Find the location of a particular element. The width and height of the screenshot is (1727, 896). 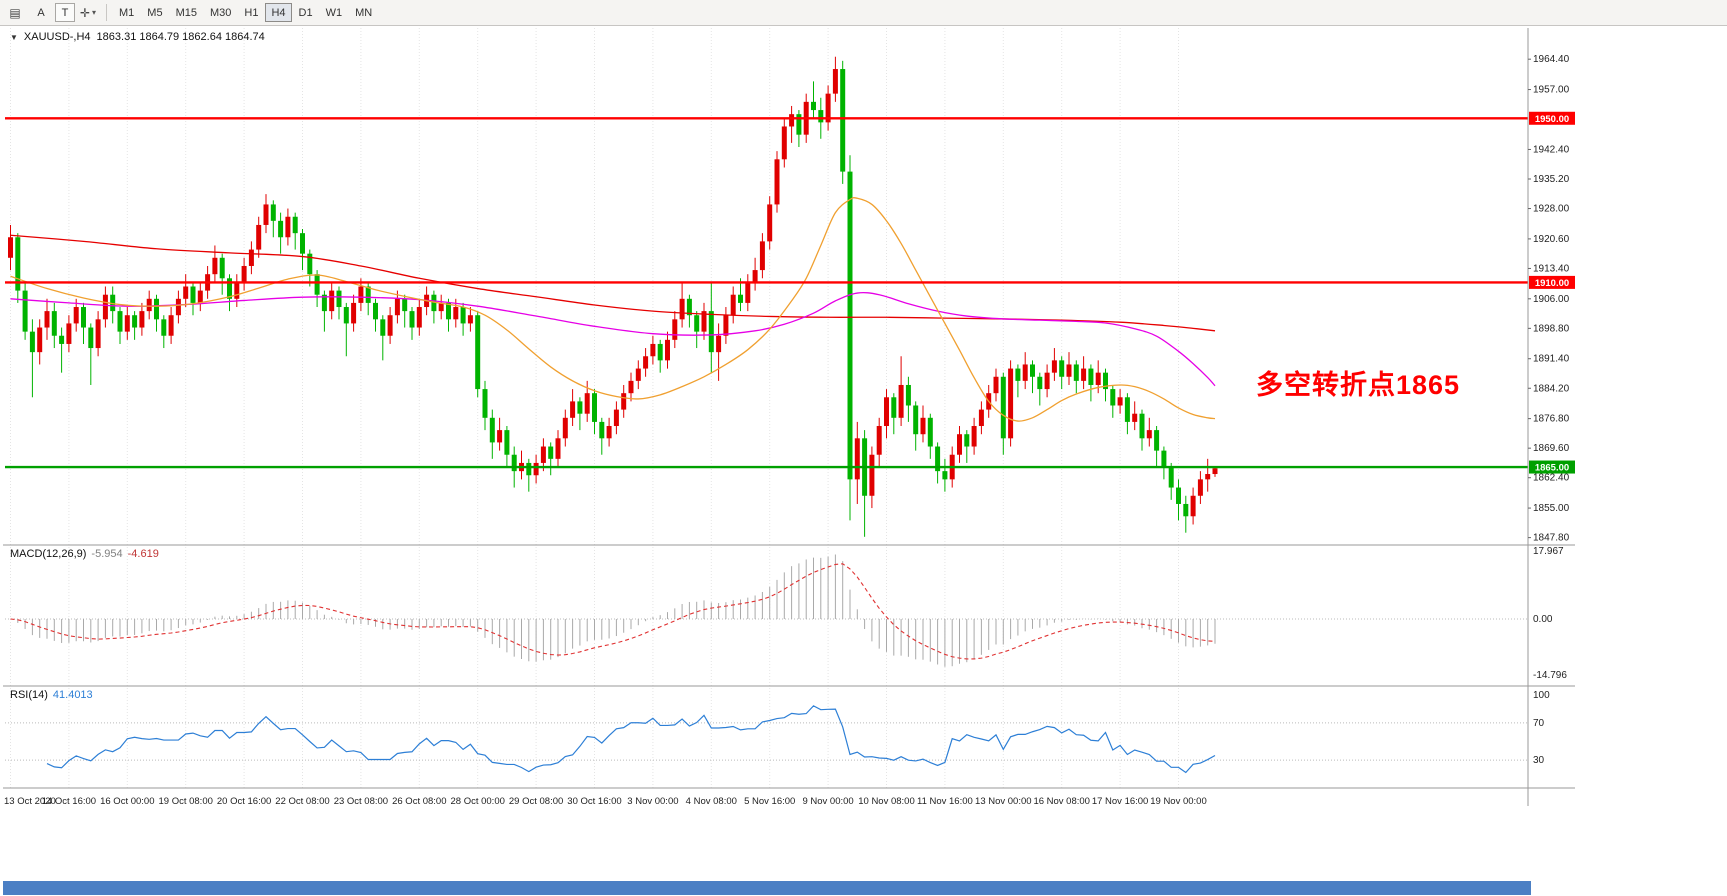

svg-text: 1865.00 is located at coordinates (1552, 468).